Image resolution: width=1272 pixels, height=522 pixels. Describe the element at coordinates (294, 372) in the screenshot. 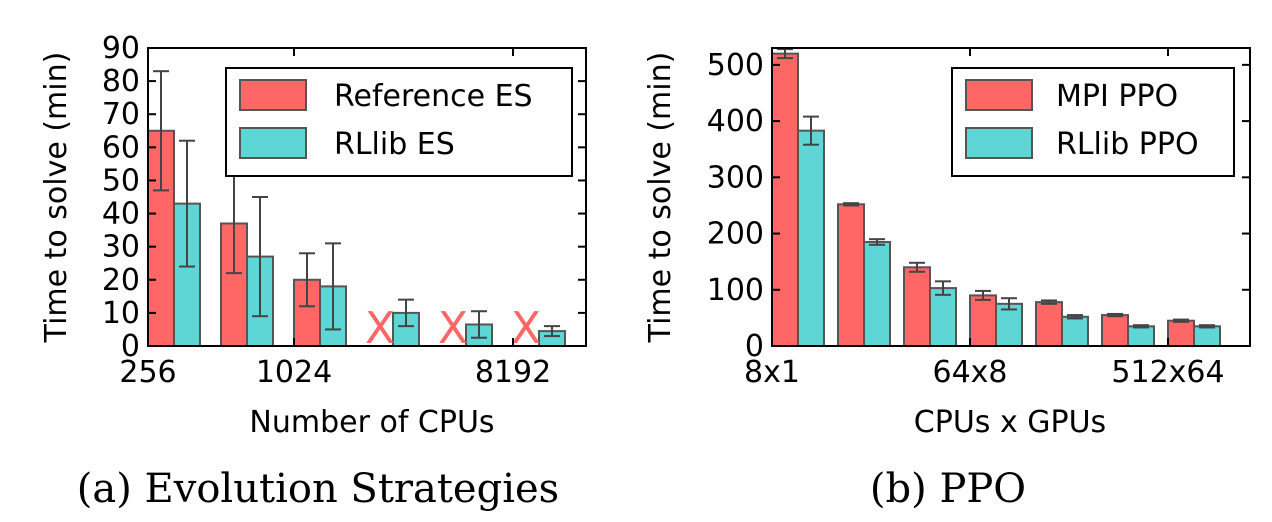

I see `x-tick-label: 1024` at that location.